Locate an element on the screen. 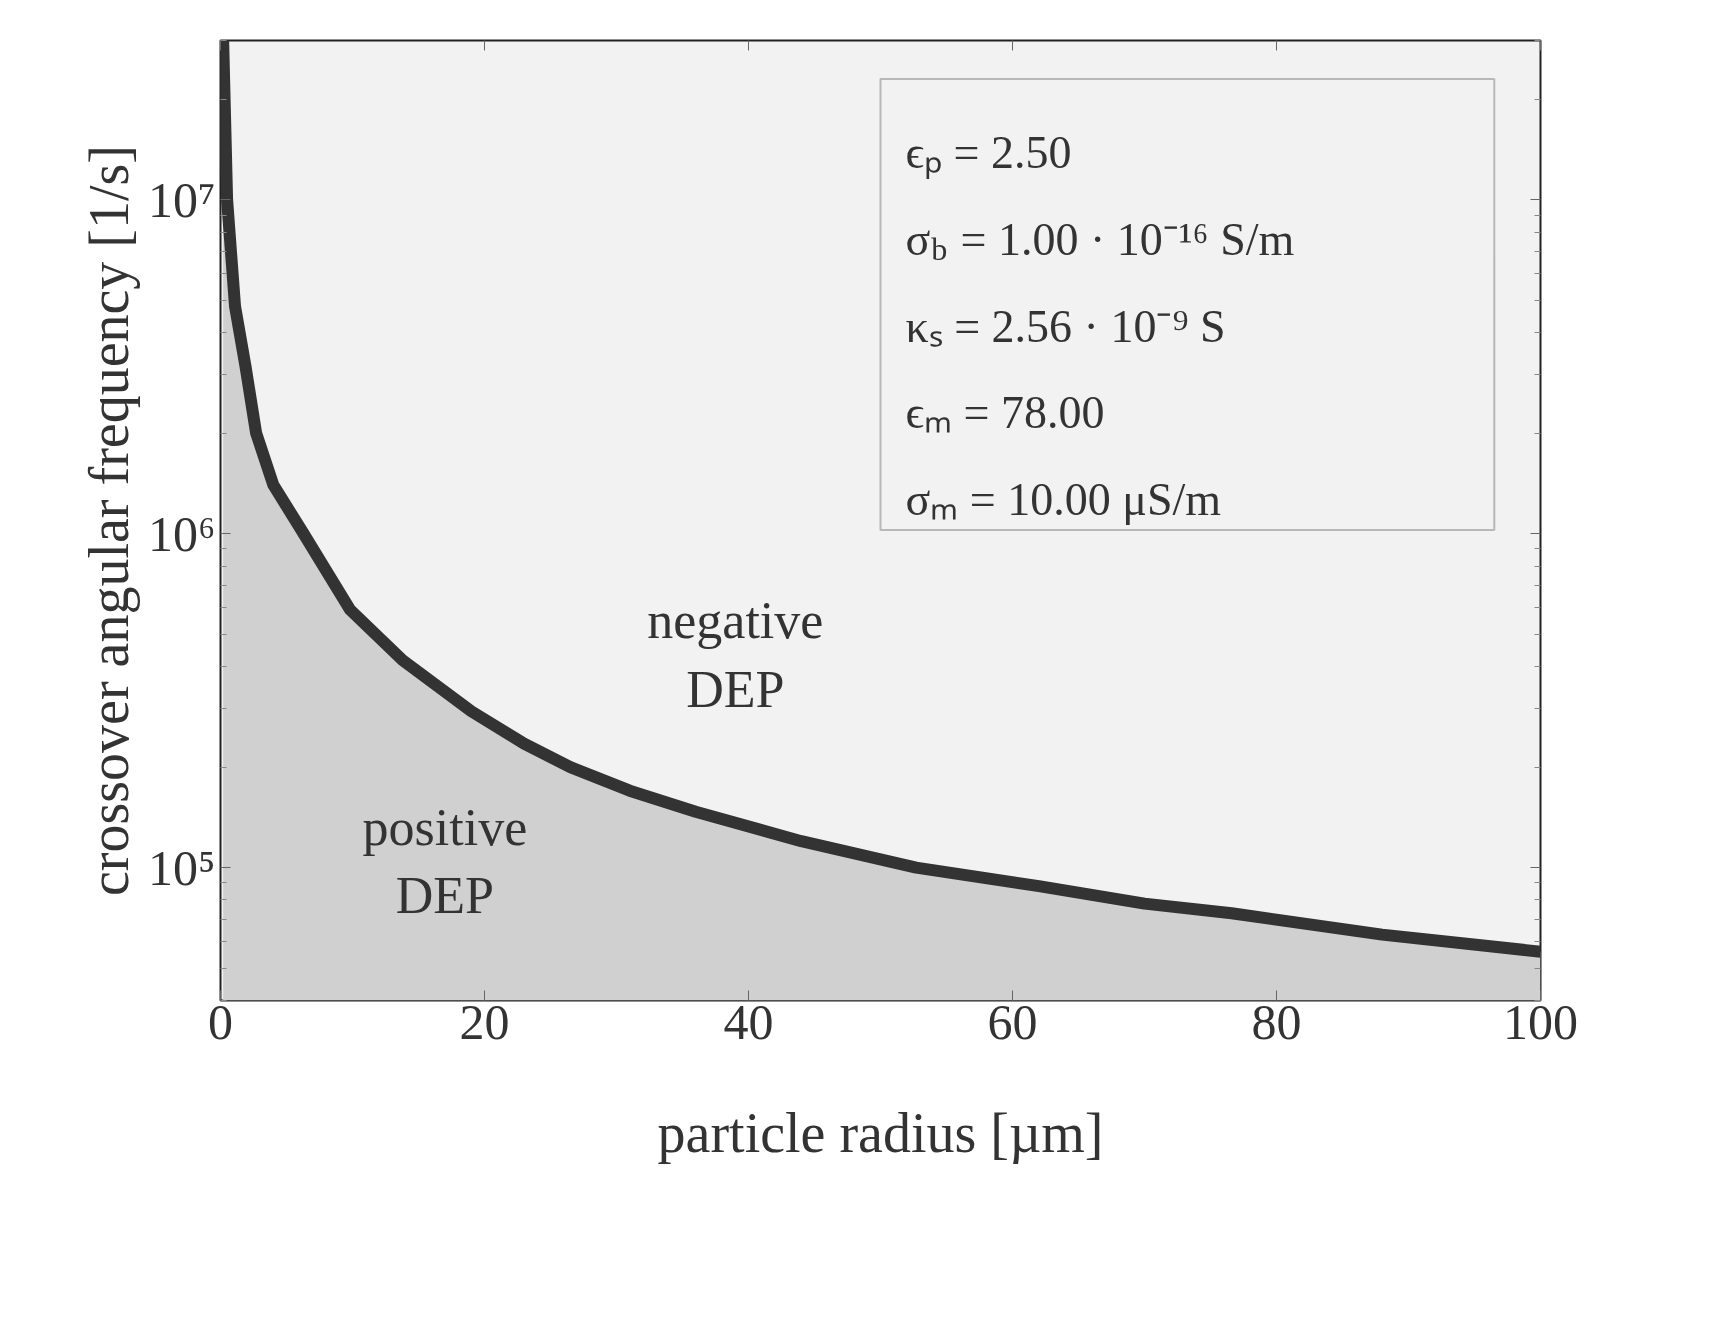 This screenshot has height=1322, width=1736. annotation: σₘ = 10.00 μS/m is located at coordinates (1063, 500).